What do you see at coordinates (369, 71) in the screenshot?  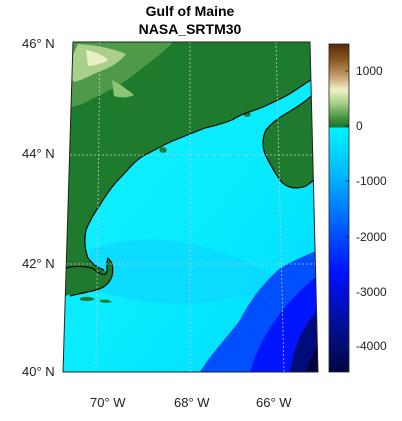 I see `colorbar-label-1000: 1000` at bounding box center [369, 71].